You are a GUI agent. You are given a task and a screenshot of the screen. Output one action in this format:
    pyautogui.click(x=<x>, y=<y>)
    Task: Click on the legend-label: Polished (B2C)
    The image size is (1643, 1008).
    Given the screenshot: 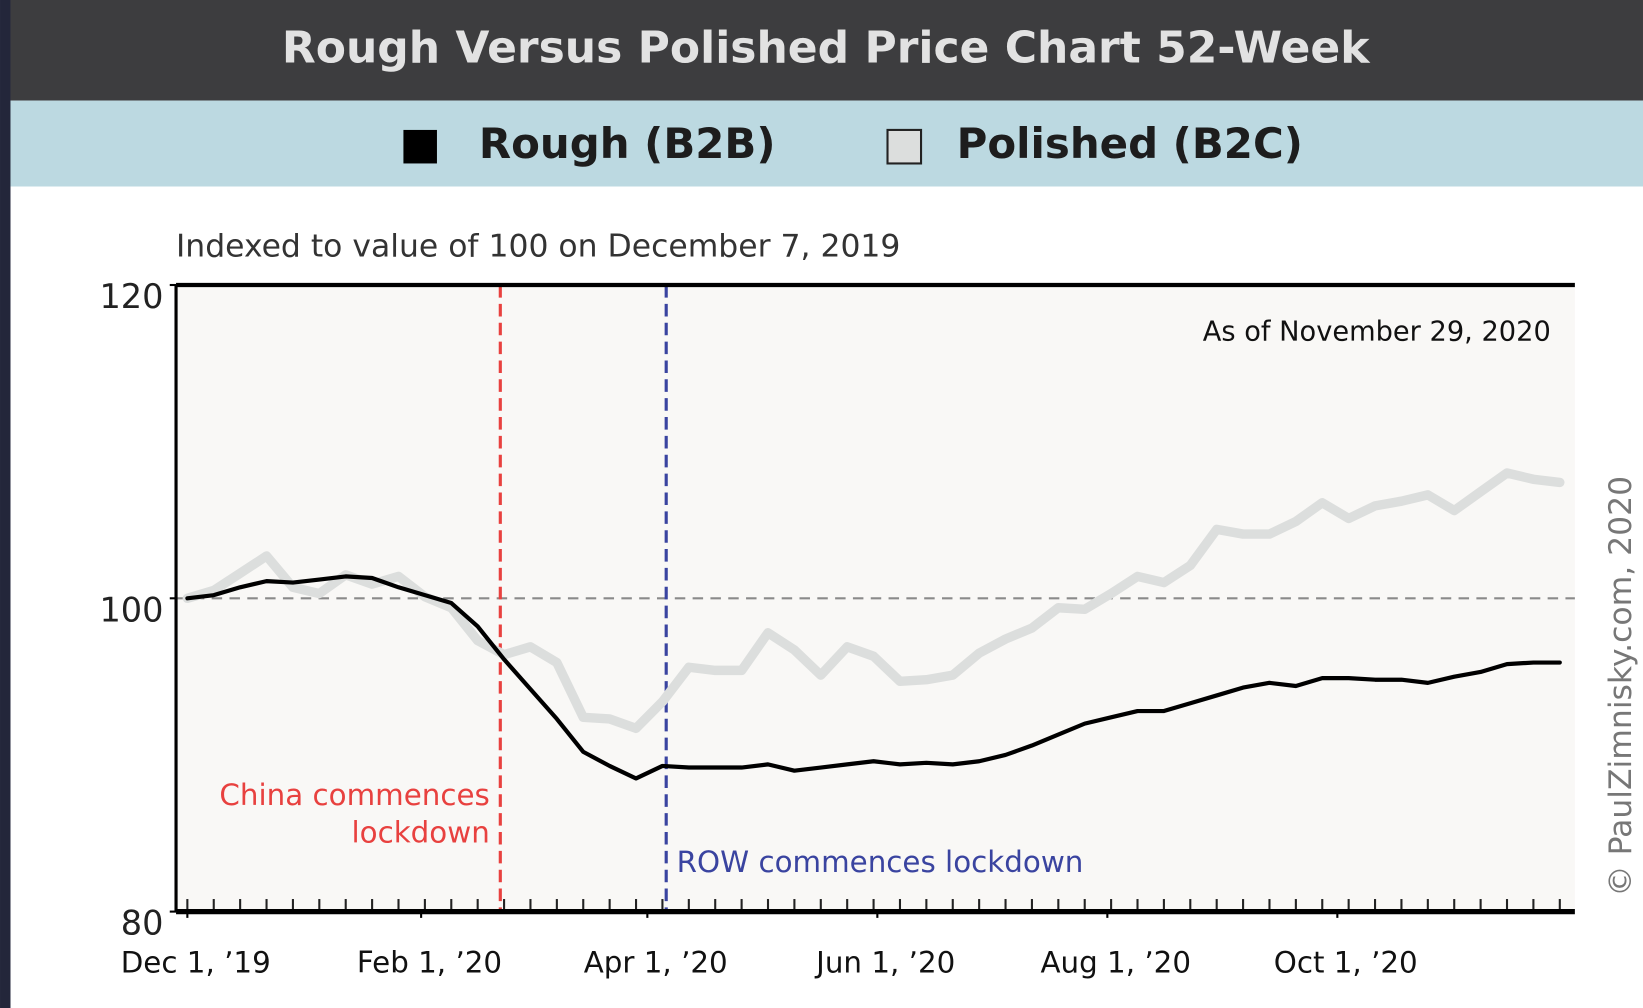 What is the action you would take?
    pyautogui.click(x=1130, y=143)
    